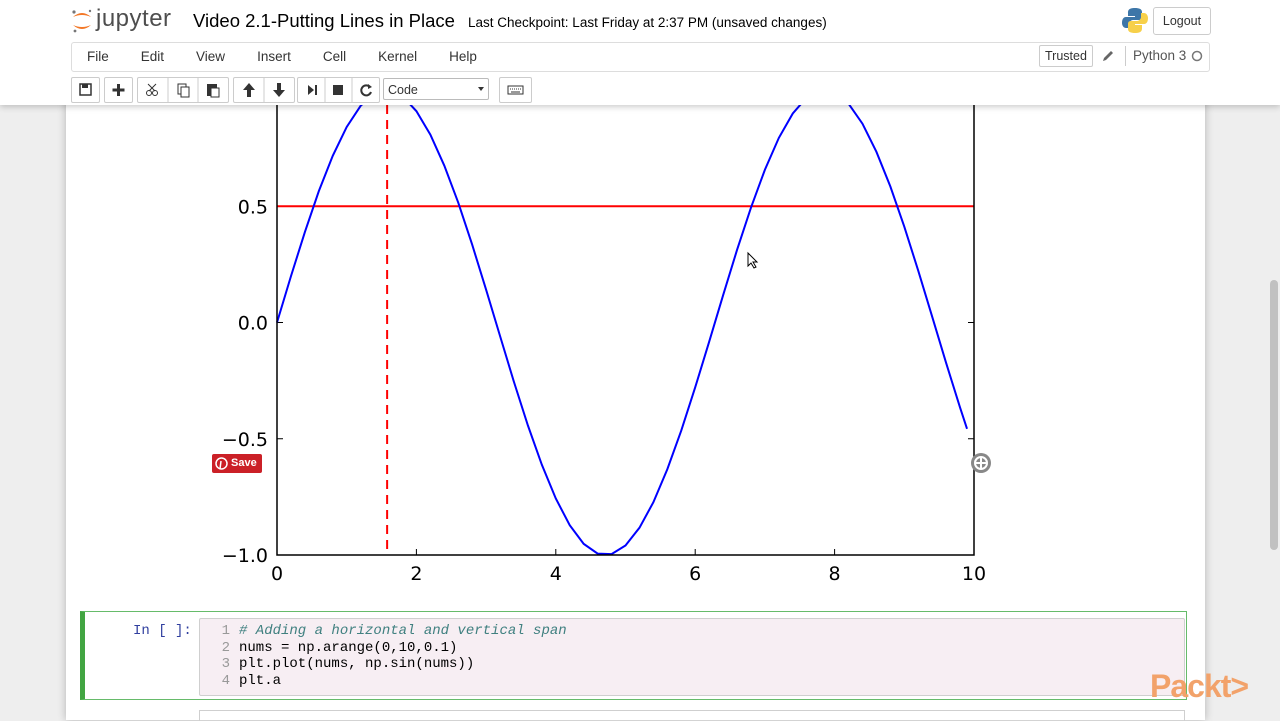  What do you see at coordinates (253, 324) in the screenshot?
I see `y-tick-label: 0.0` at bounding box center [253, 324].